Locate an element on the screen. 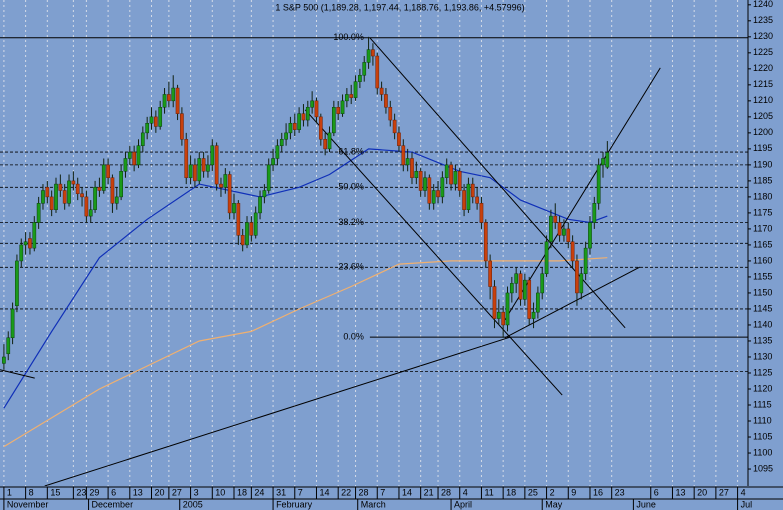 This screenshot has width=783, height=510. y-tick-label: 1140 is located at coordinates (762, 324).